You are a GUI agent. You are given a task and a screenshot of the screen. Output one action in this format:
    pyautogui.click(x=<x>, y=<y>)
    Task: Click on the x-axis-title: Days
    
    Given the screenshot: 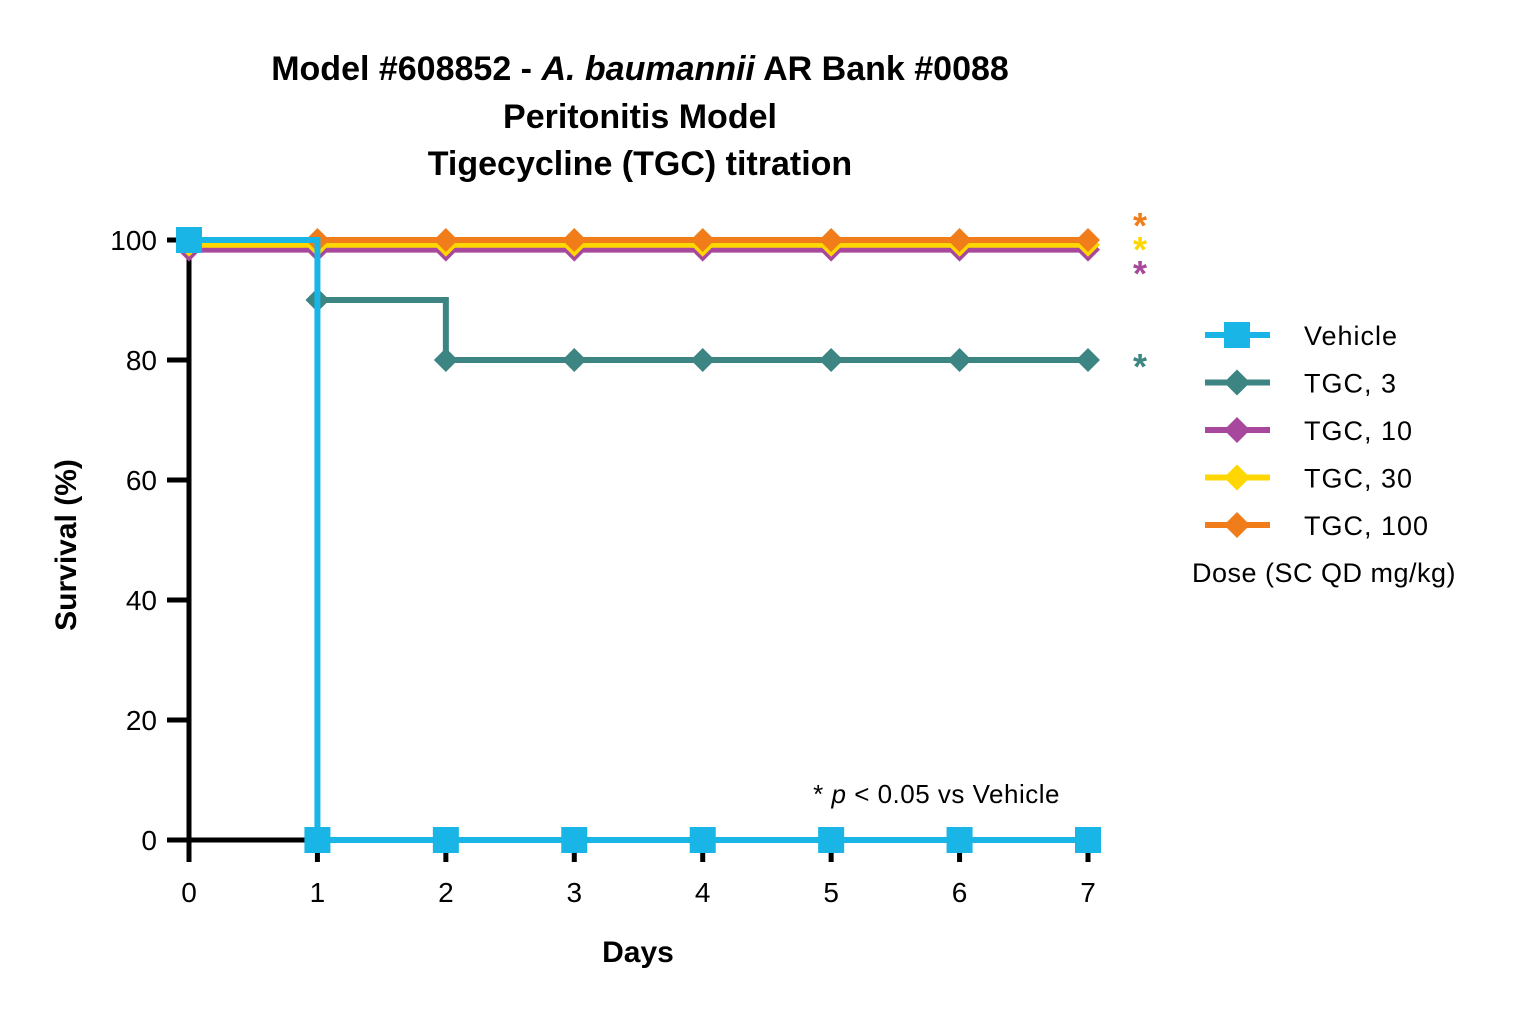 What is the action you would take?
    pyautogui.click(x=638, y=952)
    